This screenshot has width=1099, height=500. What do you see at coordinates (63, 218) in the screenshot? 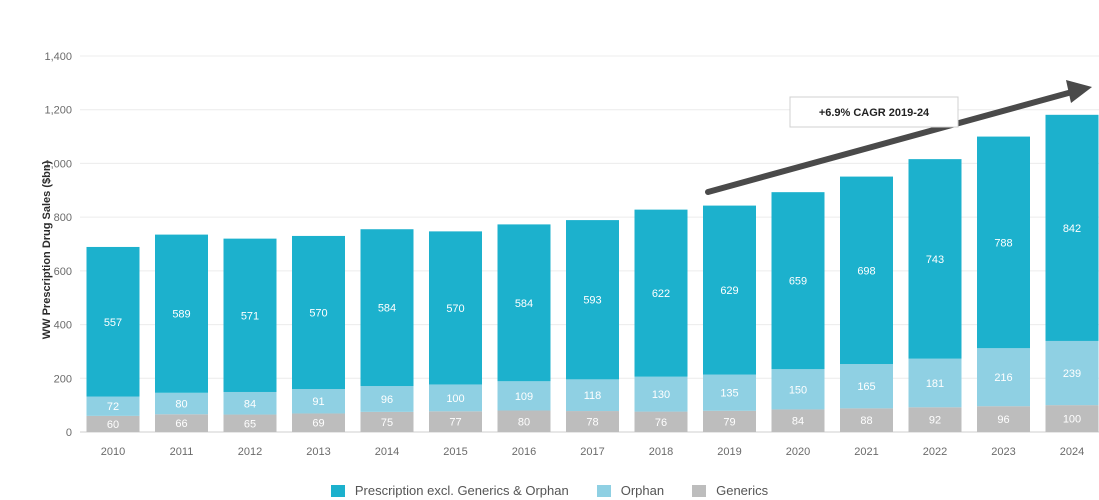
I see `y-tick-label: 800` at bounding box center [63, 218].